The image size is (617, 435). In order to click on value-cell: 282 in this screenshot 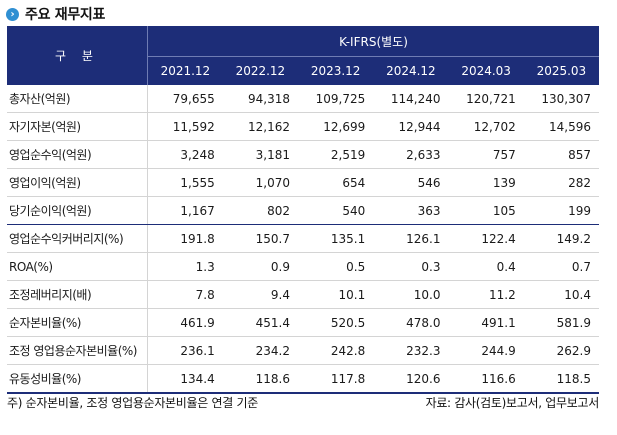, I will do `click(561, 182)`.